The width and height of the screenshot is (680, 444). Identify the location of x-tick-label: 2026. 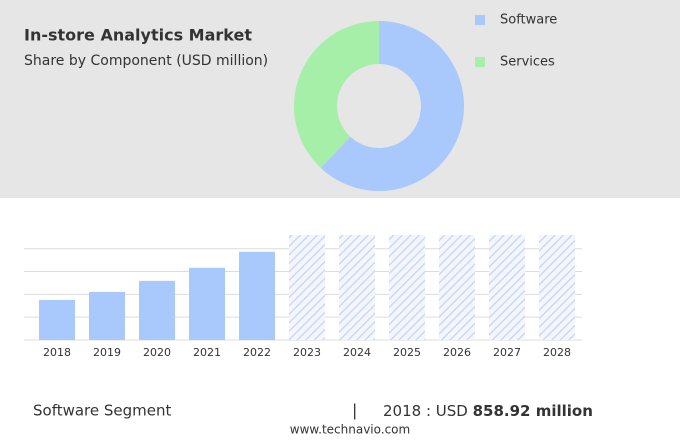
(457, 352).